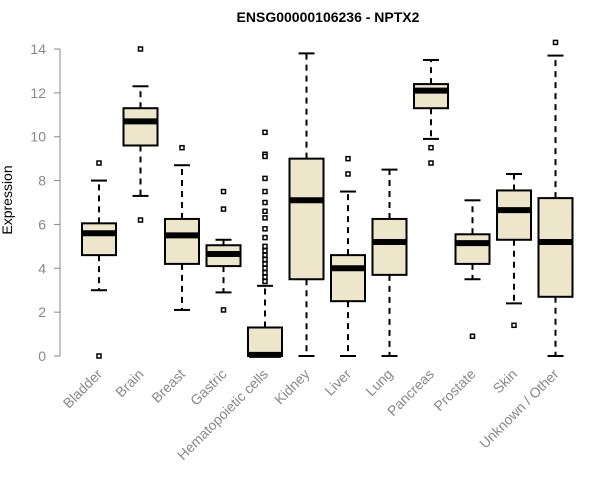 Image resolution: width=600 pixels, height=500 pixels. What do you see at coordinates (454, 390) in the screenshot?
I see `x-category-label: Prostate` at bounding box center [454, 390].